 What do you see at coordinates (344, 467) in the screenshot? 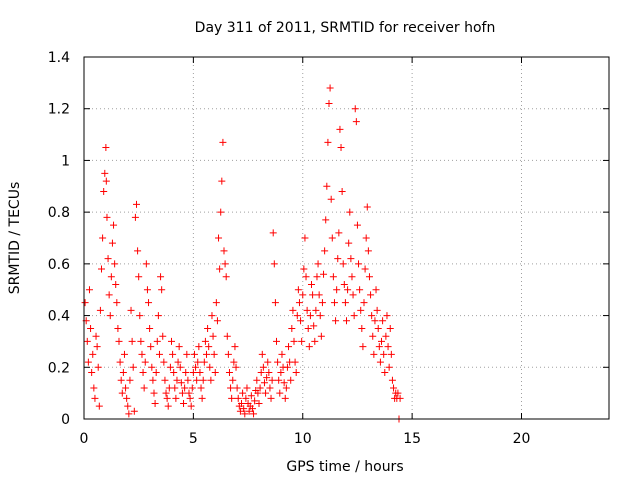
I see `x-axis-label: GPS time / hours` at bounding box center [344, 467].